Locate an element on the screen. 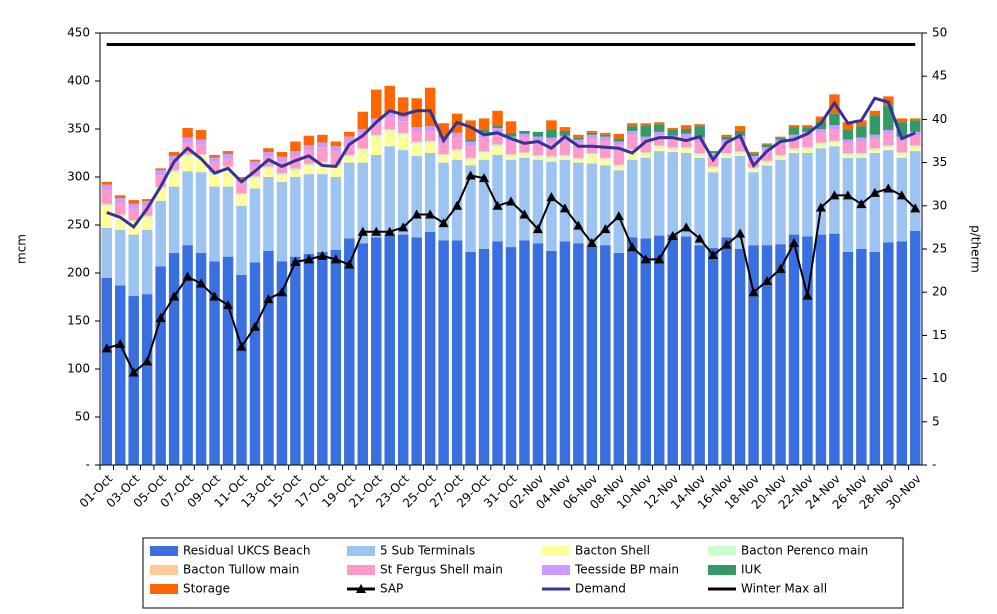 Image resolution: width=997 pixels, height=614 pixels. legend-box is located at coordinates (523, 573).